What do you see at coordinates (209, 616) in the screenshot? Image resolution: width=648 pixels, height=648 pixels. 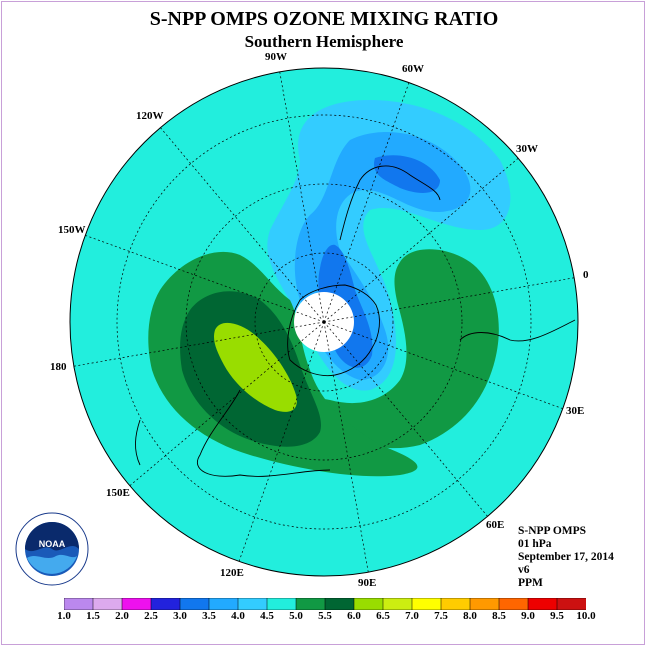 I see `colorbar-label: 3.5` at bounding box center [209, 616].